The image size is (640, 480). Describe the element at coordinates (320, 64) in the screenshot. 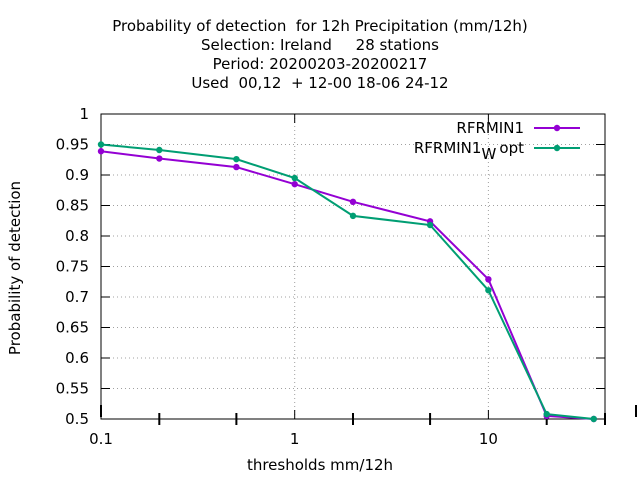

I see `chart-title-line-3: Period: 20200203-20200217` at that location.